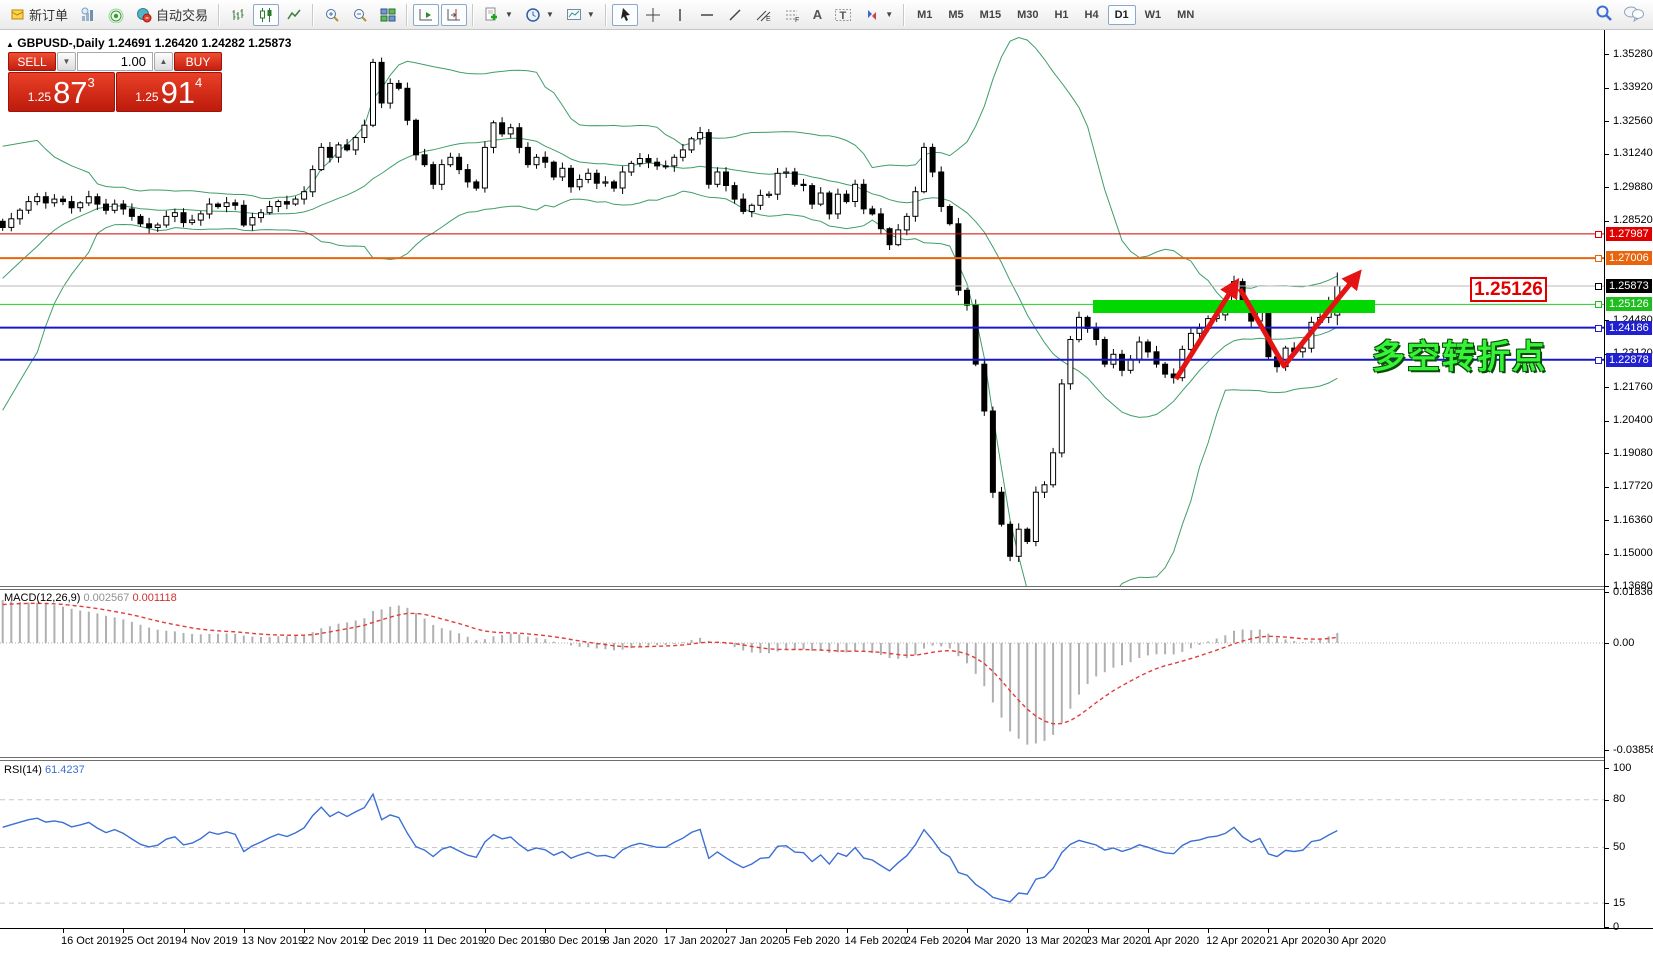  I want to click on price-axis-tick: 1.28520, so click(1633, 220).